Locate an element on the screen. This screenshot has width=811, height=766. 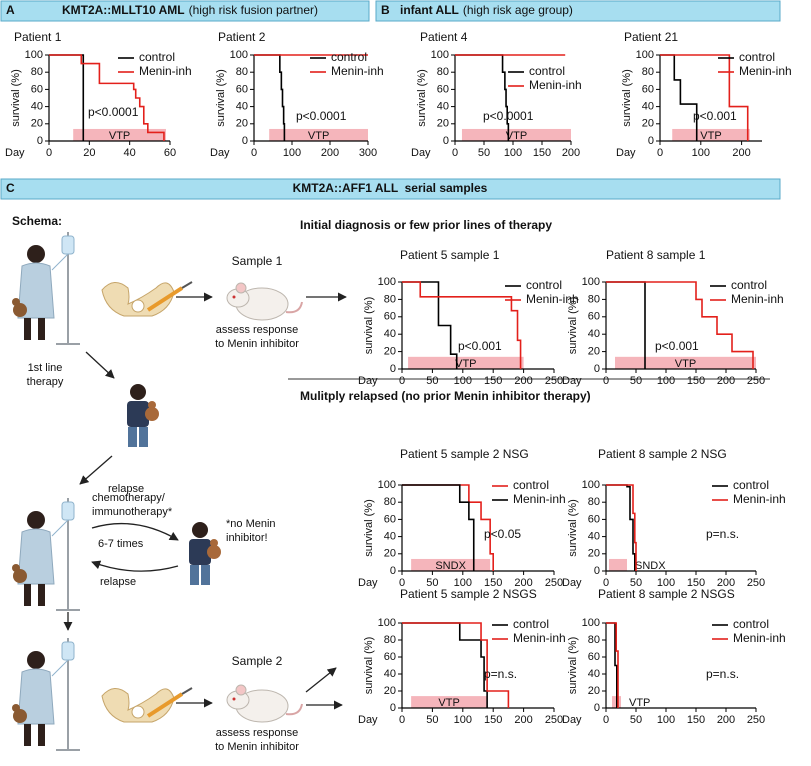
chart-title: Patient 21 is located at coordinates (651, 37).